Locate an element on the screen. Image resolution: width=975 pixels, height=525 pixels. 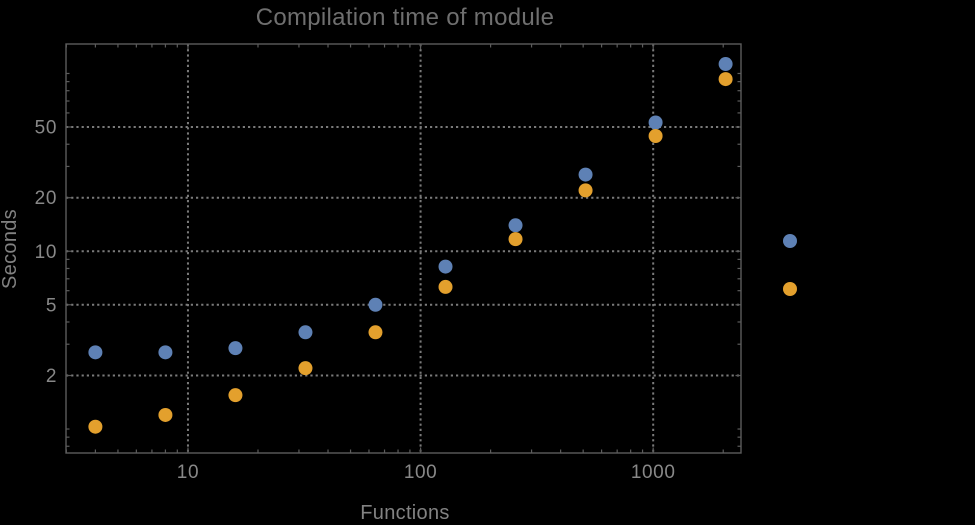
legend-markers is located at coordinates (790, 265).